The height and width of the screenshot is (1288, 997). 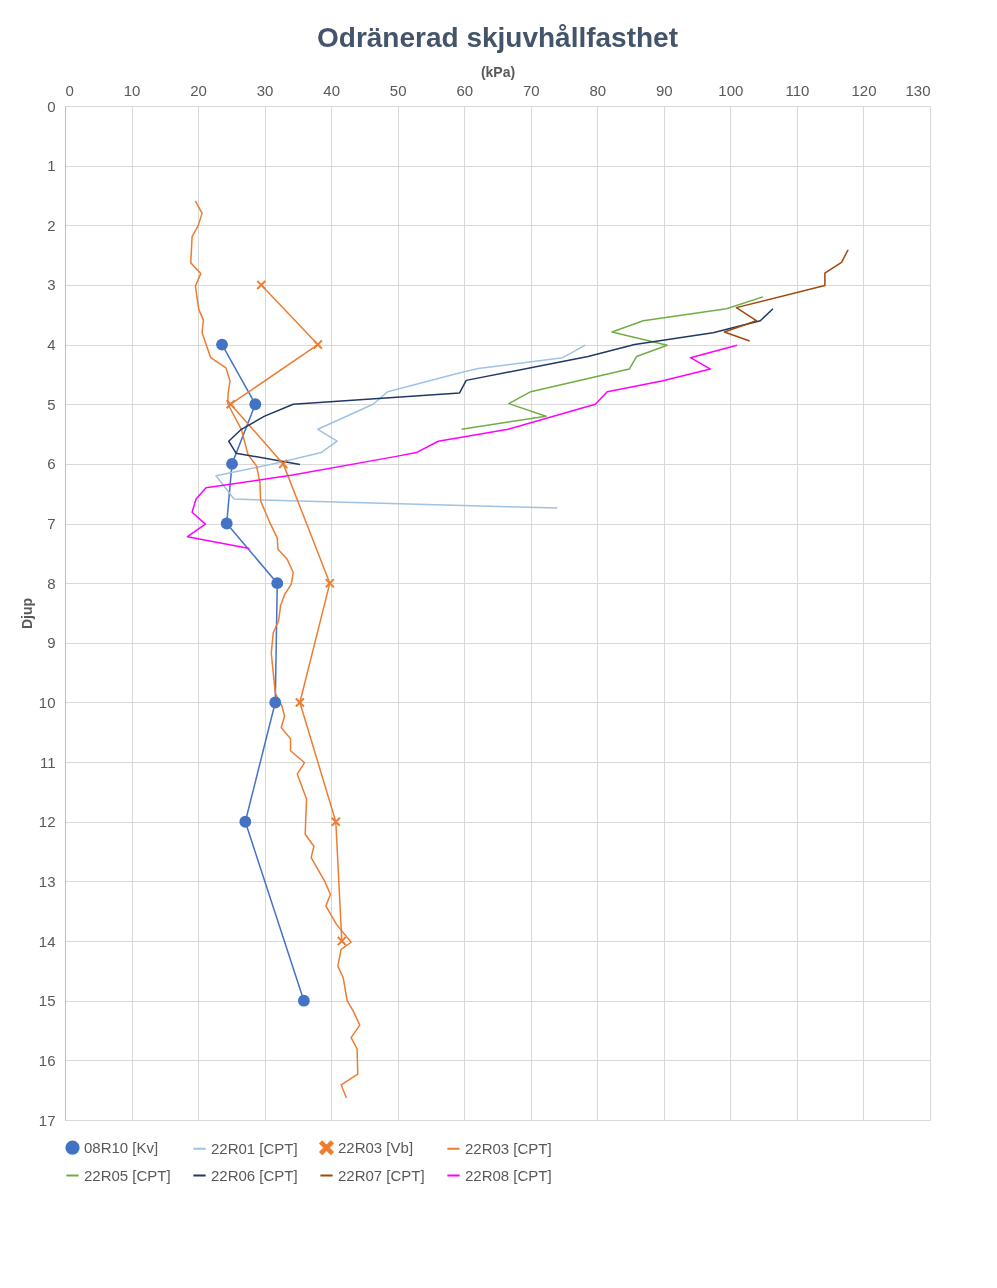 I want to click on legend-label: 22R08 [CPT], so click(x=508, y=1175).